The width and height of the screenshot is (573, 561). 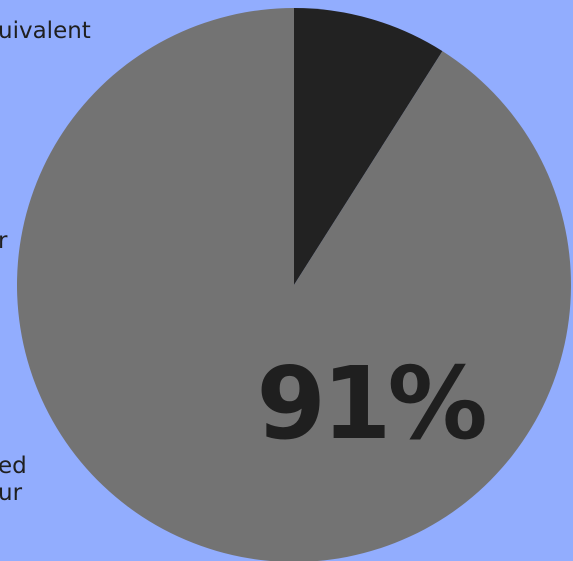 I want to click on text-fragment: uivalent, so click(x=45, y=31).